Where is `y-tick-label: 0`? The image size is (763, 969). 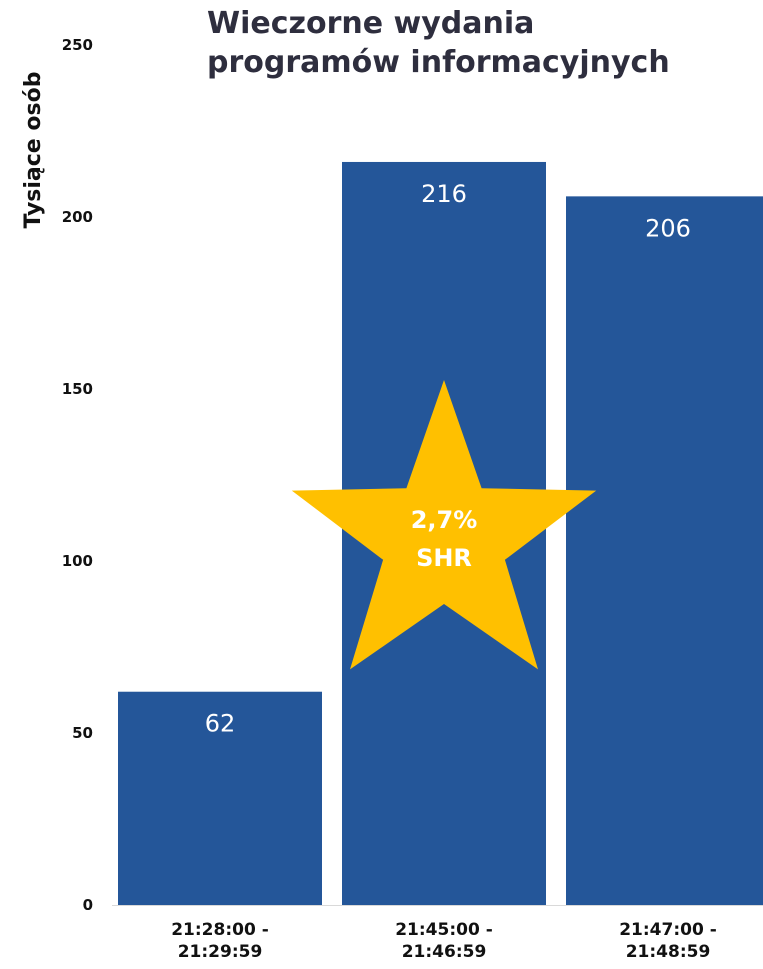
y-tick-label: 0 is located at coordinates (88, 905).